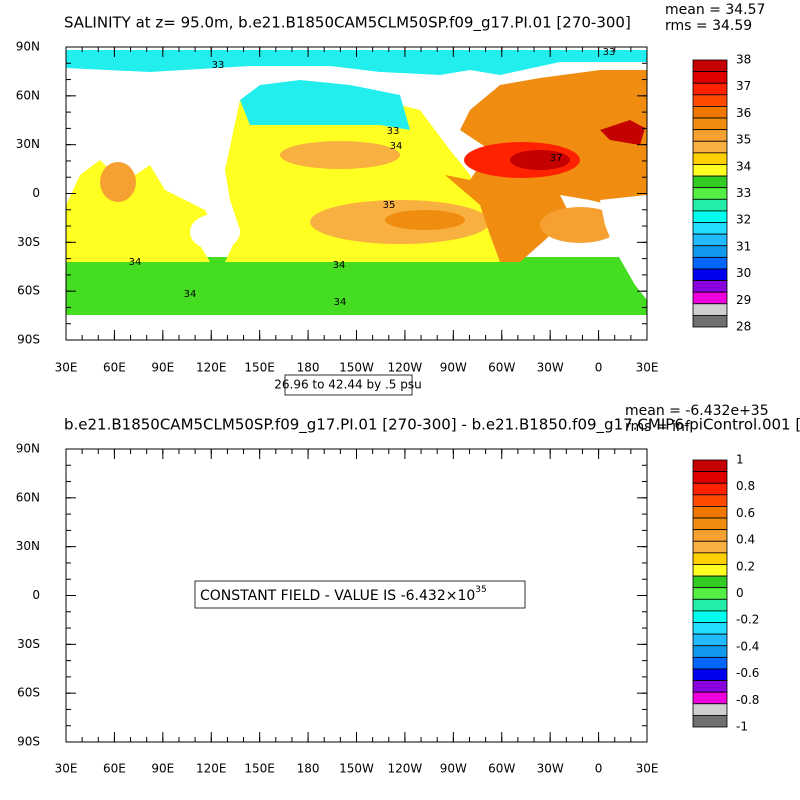 The image size is (800, 800). What do you see at coordinates (747, 646) in the screenshot?
I see `colorbar-label: -0.4` at bounding box center [747, 646].